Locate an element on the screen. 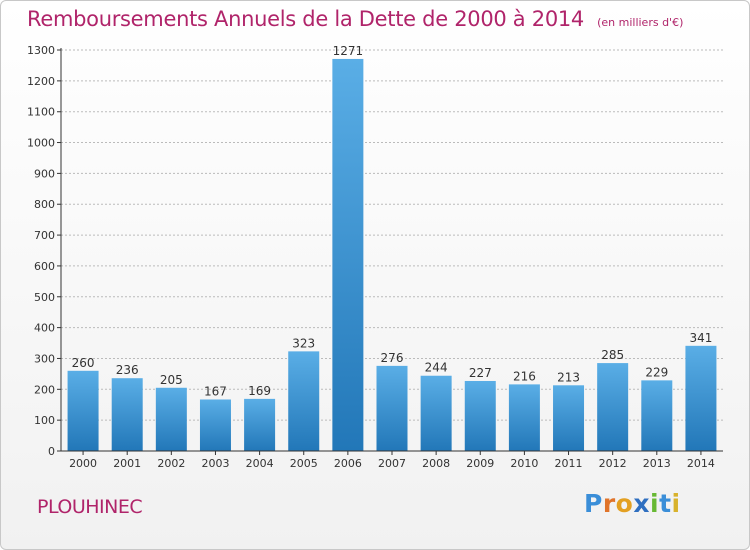 This screenshot has height=550, width=750. y-tick-label: 200 is located at coordinates (44, 389).